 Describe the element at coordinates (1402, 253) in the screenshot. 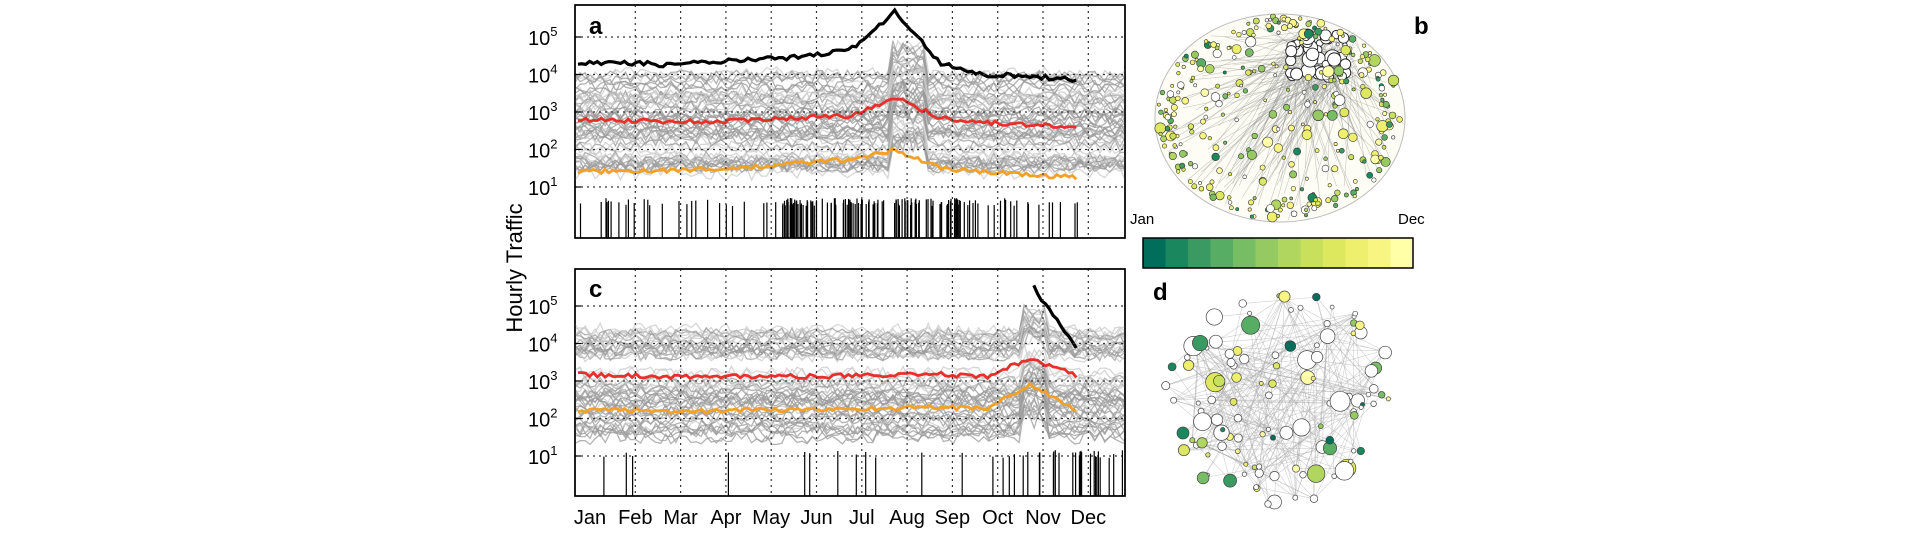

I see `colorbar-swatch` at that location.